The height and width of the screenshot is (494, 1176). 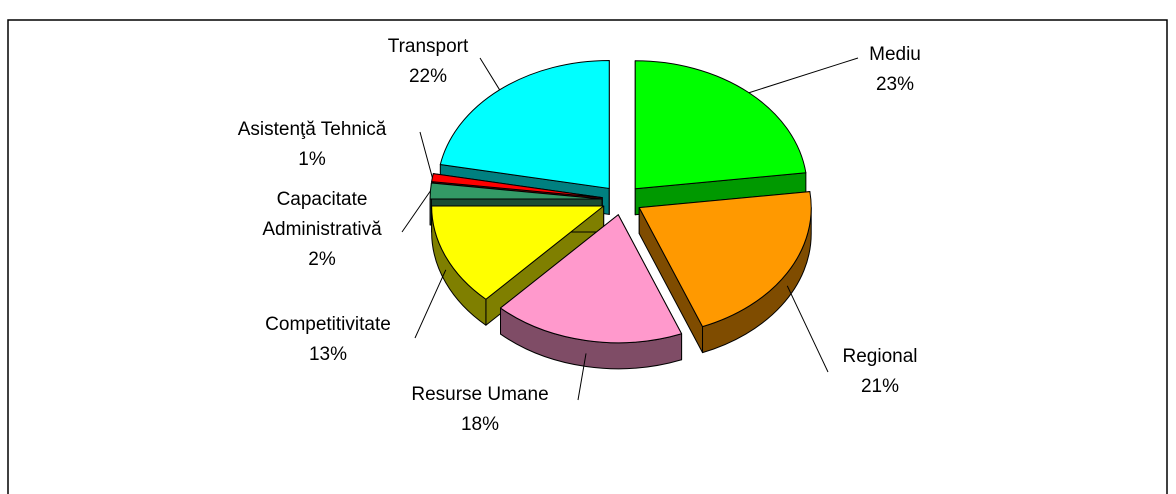 What do you see at coordinates (880, 356) in the screenshot?
I see `category-label: Regional` at bounding box center [880, 356].